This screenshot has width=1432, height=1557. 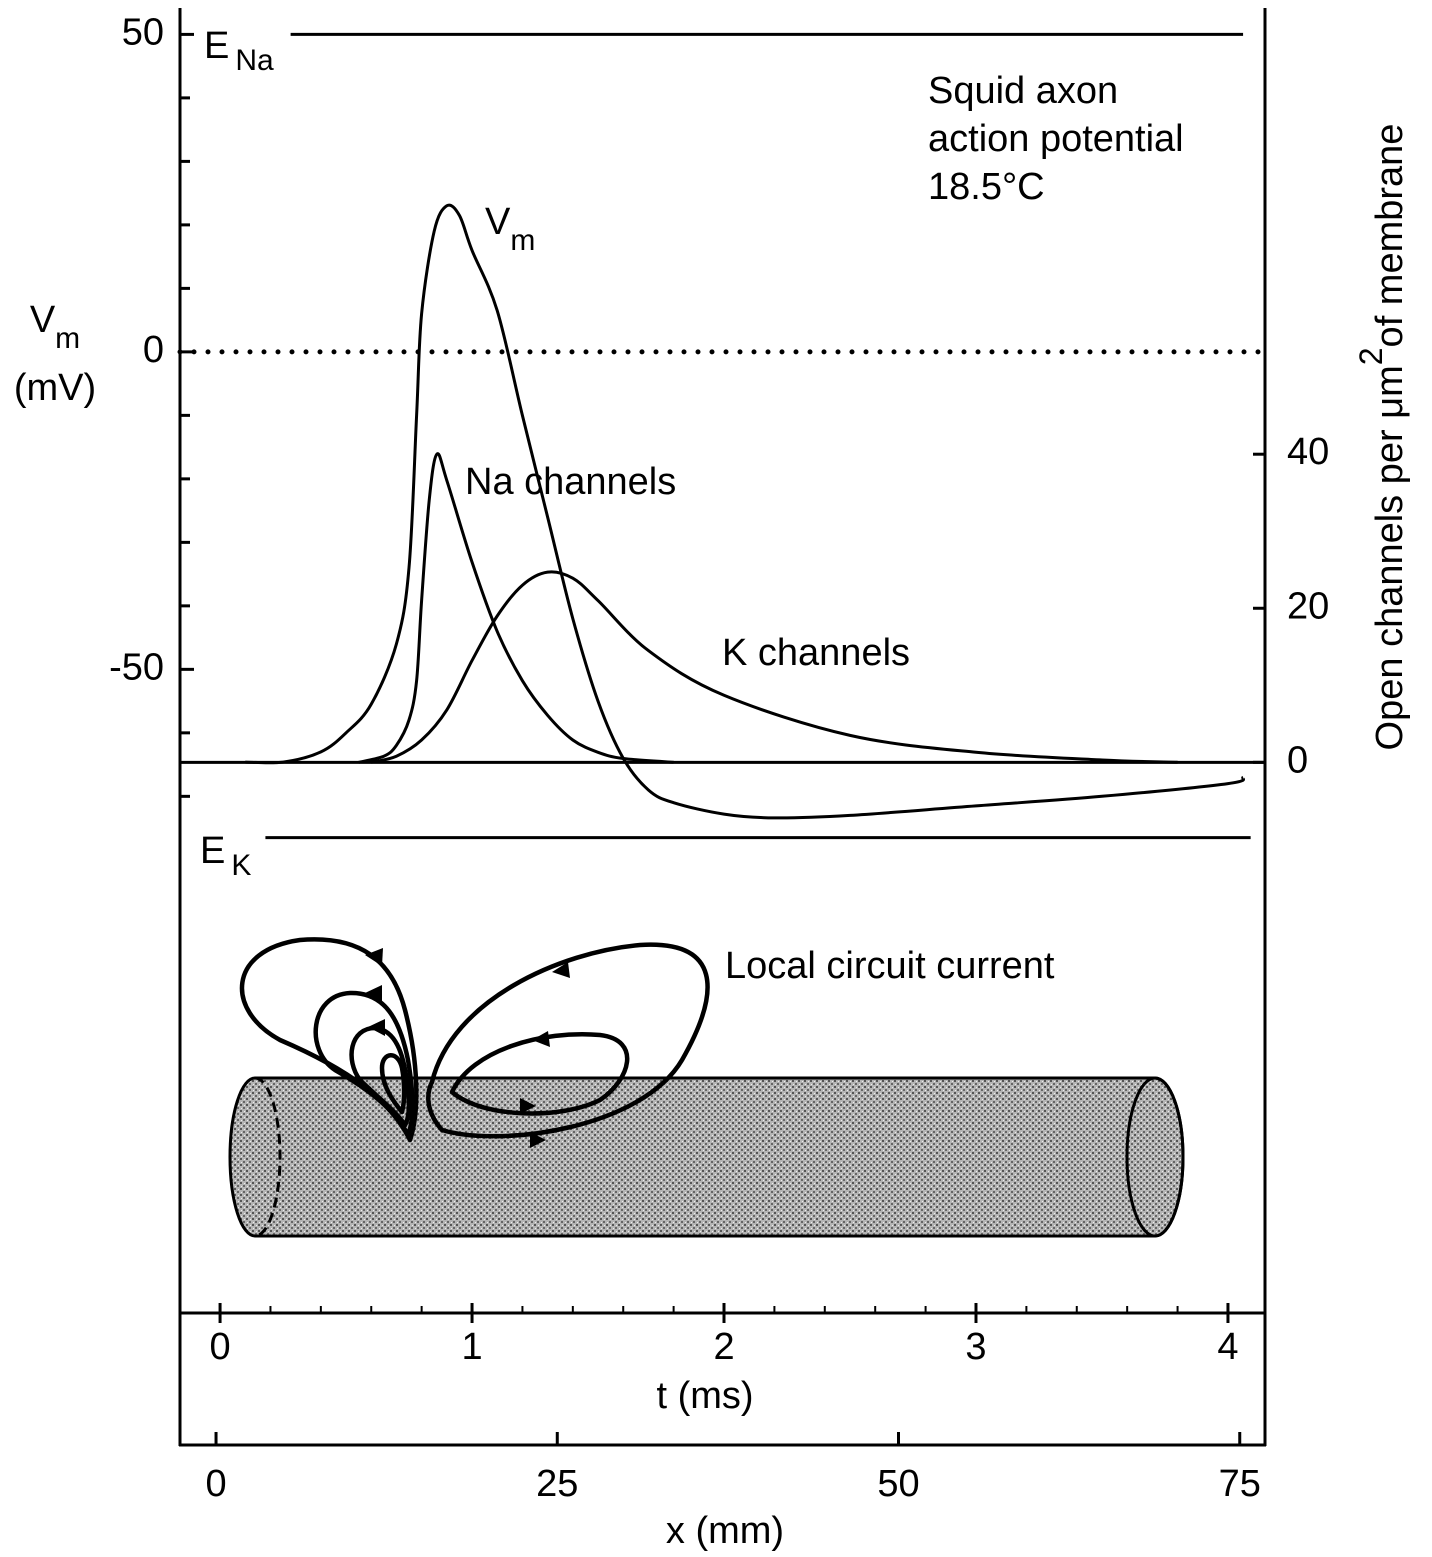 I want to click on y2-axis-label: Open channels per μm2of membrane, so click(x=1382, y=437).